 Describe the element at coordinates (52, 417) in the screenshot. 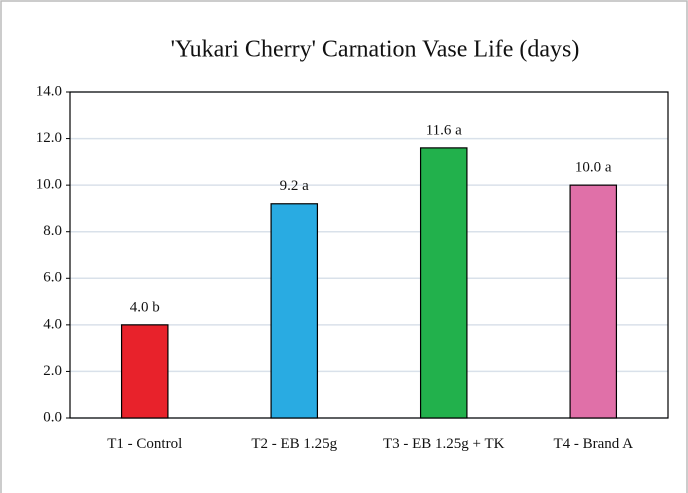

I see `y-tick-label: 0.0` at that location.